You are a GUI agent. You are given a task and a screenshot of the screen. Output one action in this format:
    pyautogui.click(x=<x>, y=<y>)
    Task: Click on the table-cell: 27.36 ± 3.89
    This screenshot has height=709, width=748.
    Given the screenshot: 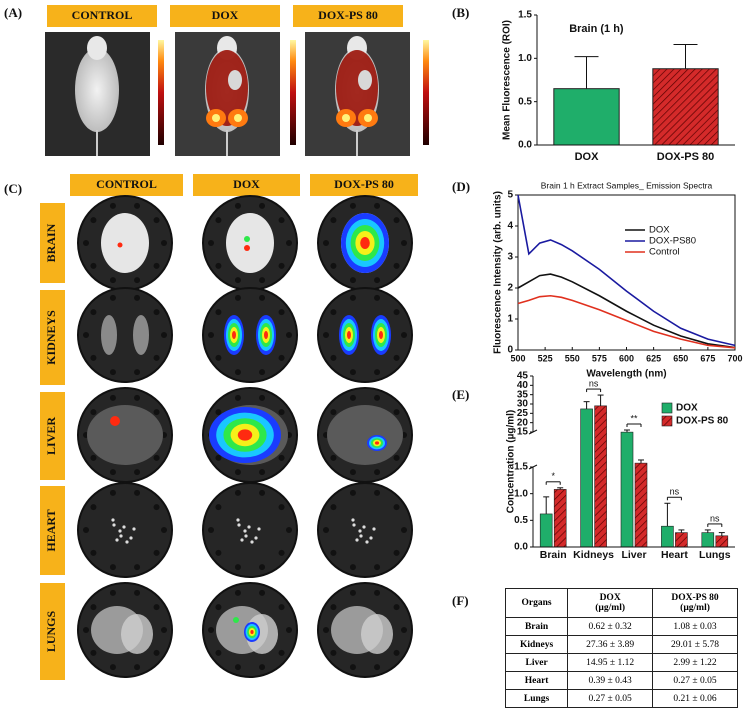 What is the action you would take?
    pyautogui.click(x=610, y=644)
    